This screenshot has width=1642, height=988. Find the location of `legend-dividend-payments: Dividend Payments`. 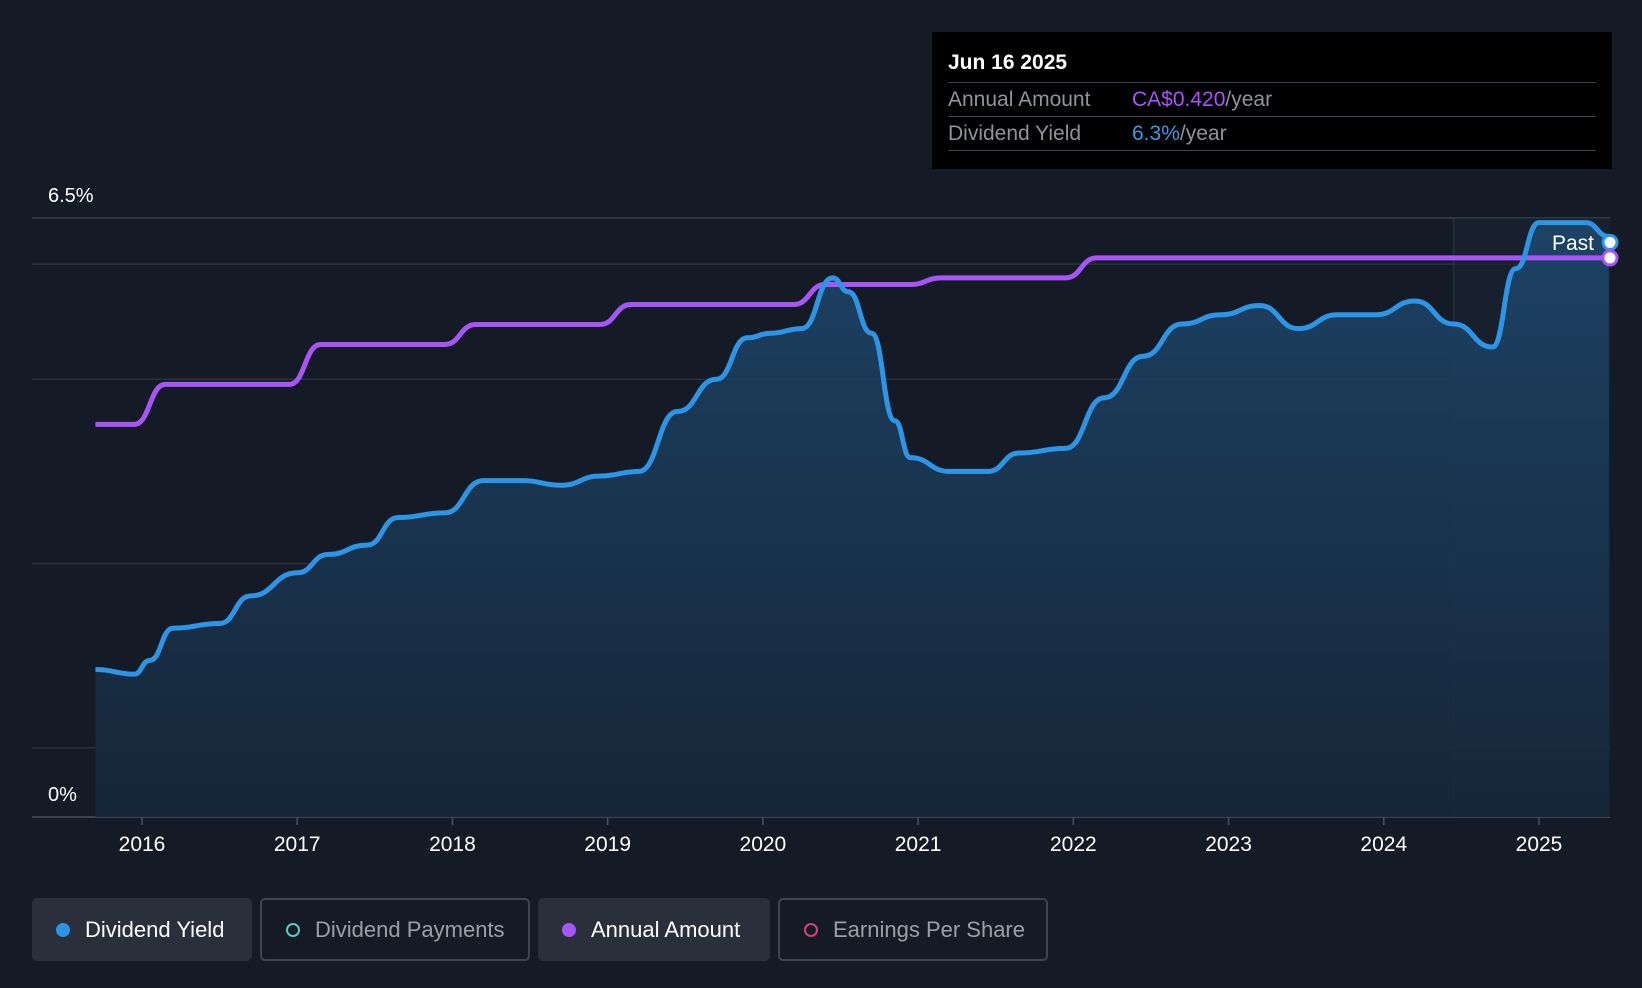

legend-dividend-payments: Dividend Payments is located at coordinates (395, 929).